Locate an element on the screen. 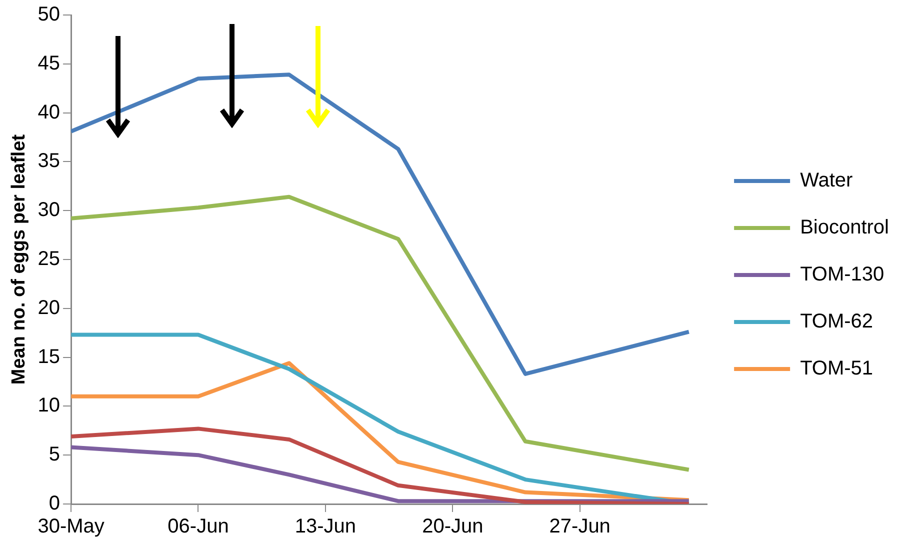  legend-label: TOM-130 is located at coordinates (842, 275).